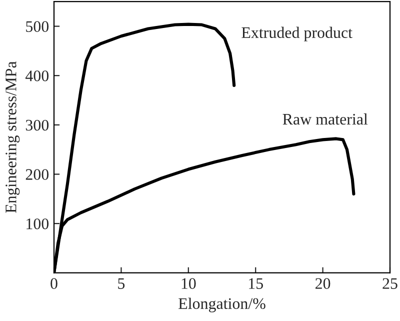 This screenshot has height=321, width=400. Describe the element at coordinates (222, 305) in the screenshot. I see `x-axis-title: Elongation/%` at that location.